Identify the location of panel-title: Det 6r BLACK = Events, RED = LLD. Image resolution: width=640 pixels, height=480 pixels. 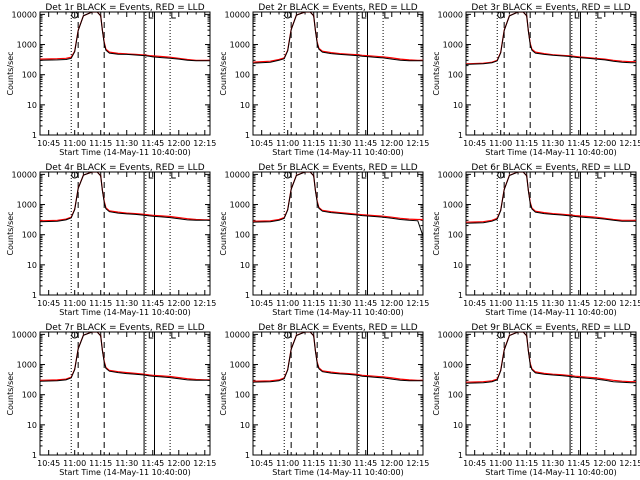
(550, 168).